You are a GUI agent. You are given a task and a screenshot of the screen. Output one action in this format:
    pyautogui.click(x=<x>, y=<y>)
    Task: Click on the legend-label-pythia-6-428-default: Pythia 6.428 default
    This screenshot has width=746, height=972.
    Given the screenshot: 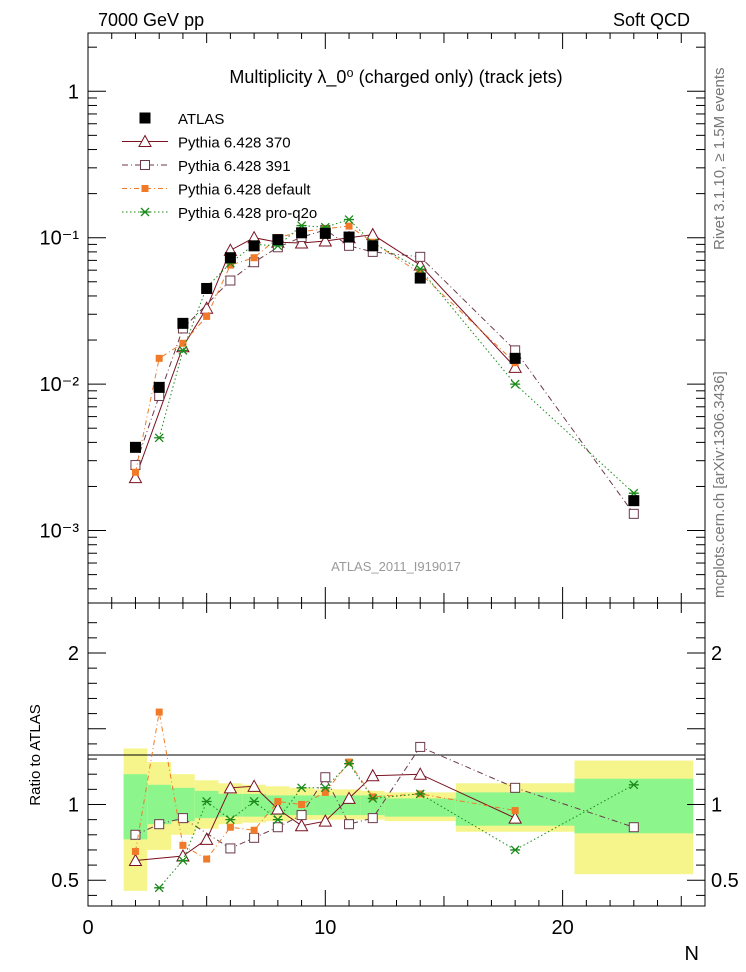 What is the action you would take?
    pyautogui.click(x=244, y=190)
    